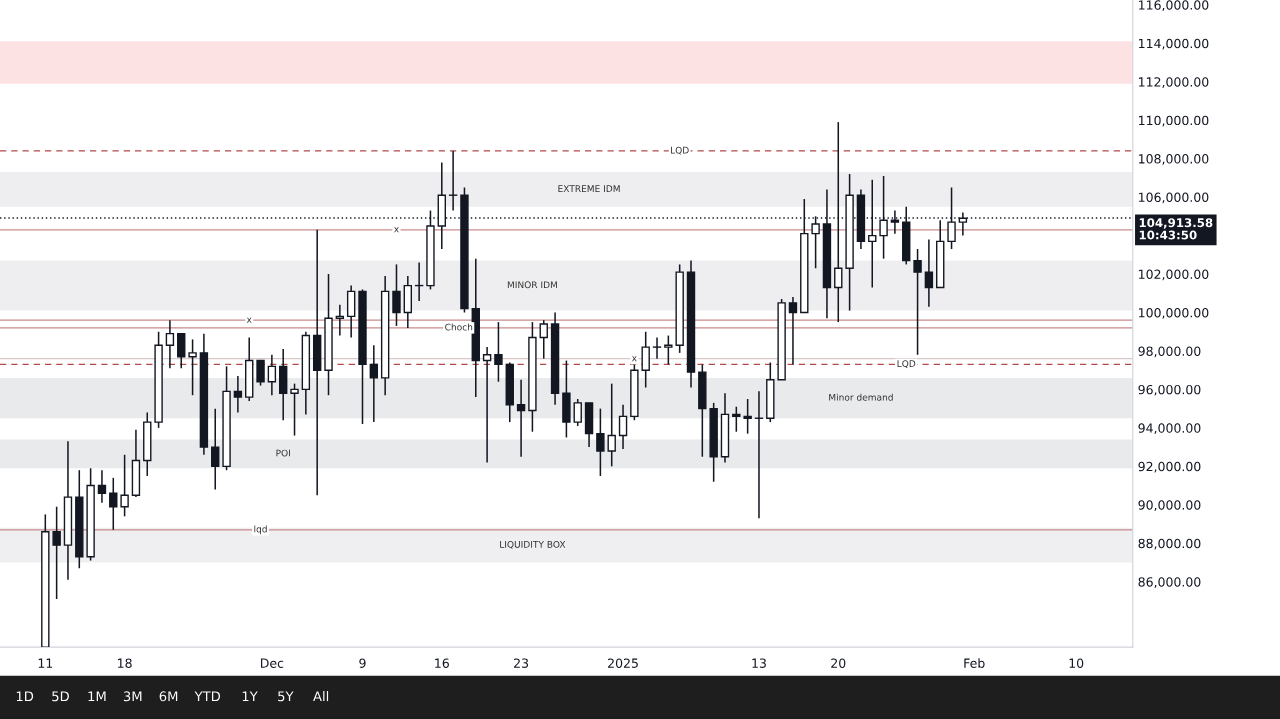 This screenshot has height=719, width=1280. Describe the element at coordinates (168, 696) in the screenshot. I see `text: 6M` at that location.